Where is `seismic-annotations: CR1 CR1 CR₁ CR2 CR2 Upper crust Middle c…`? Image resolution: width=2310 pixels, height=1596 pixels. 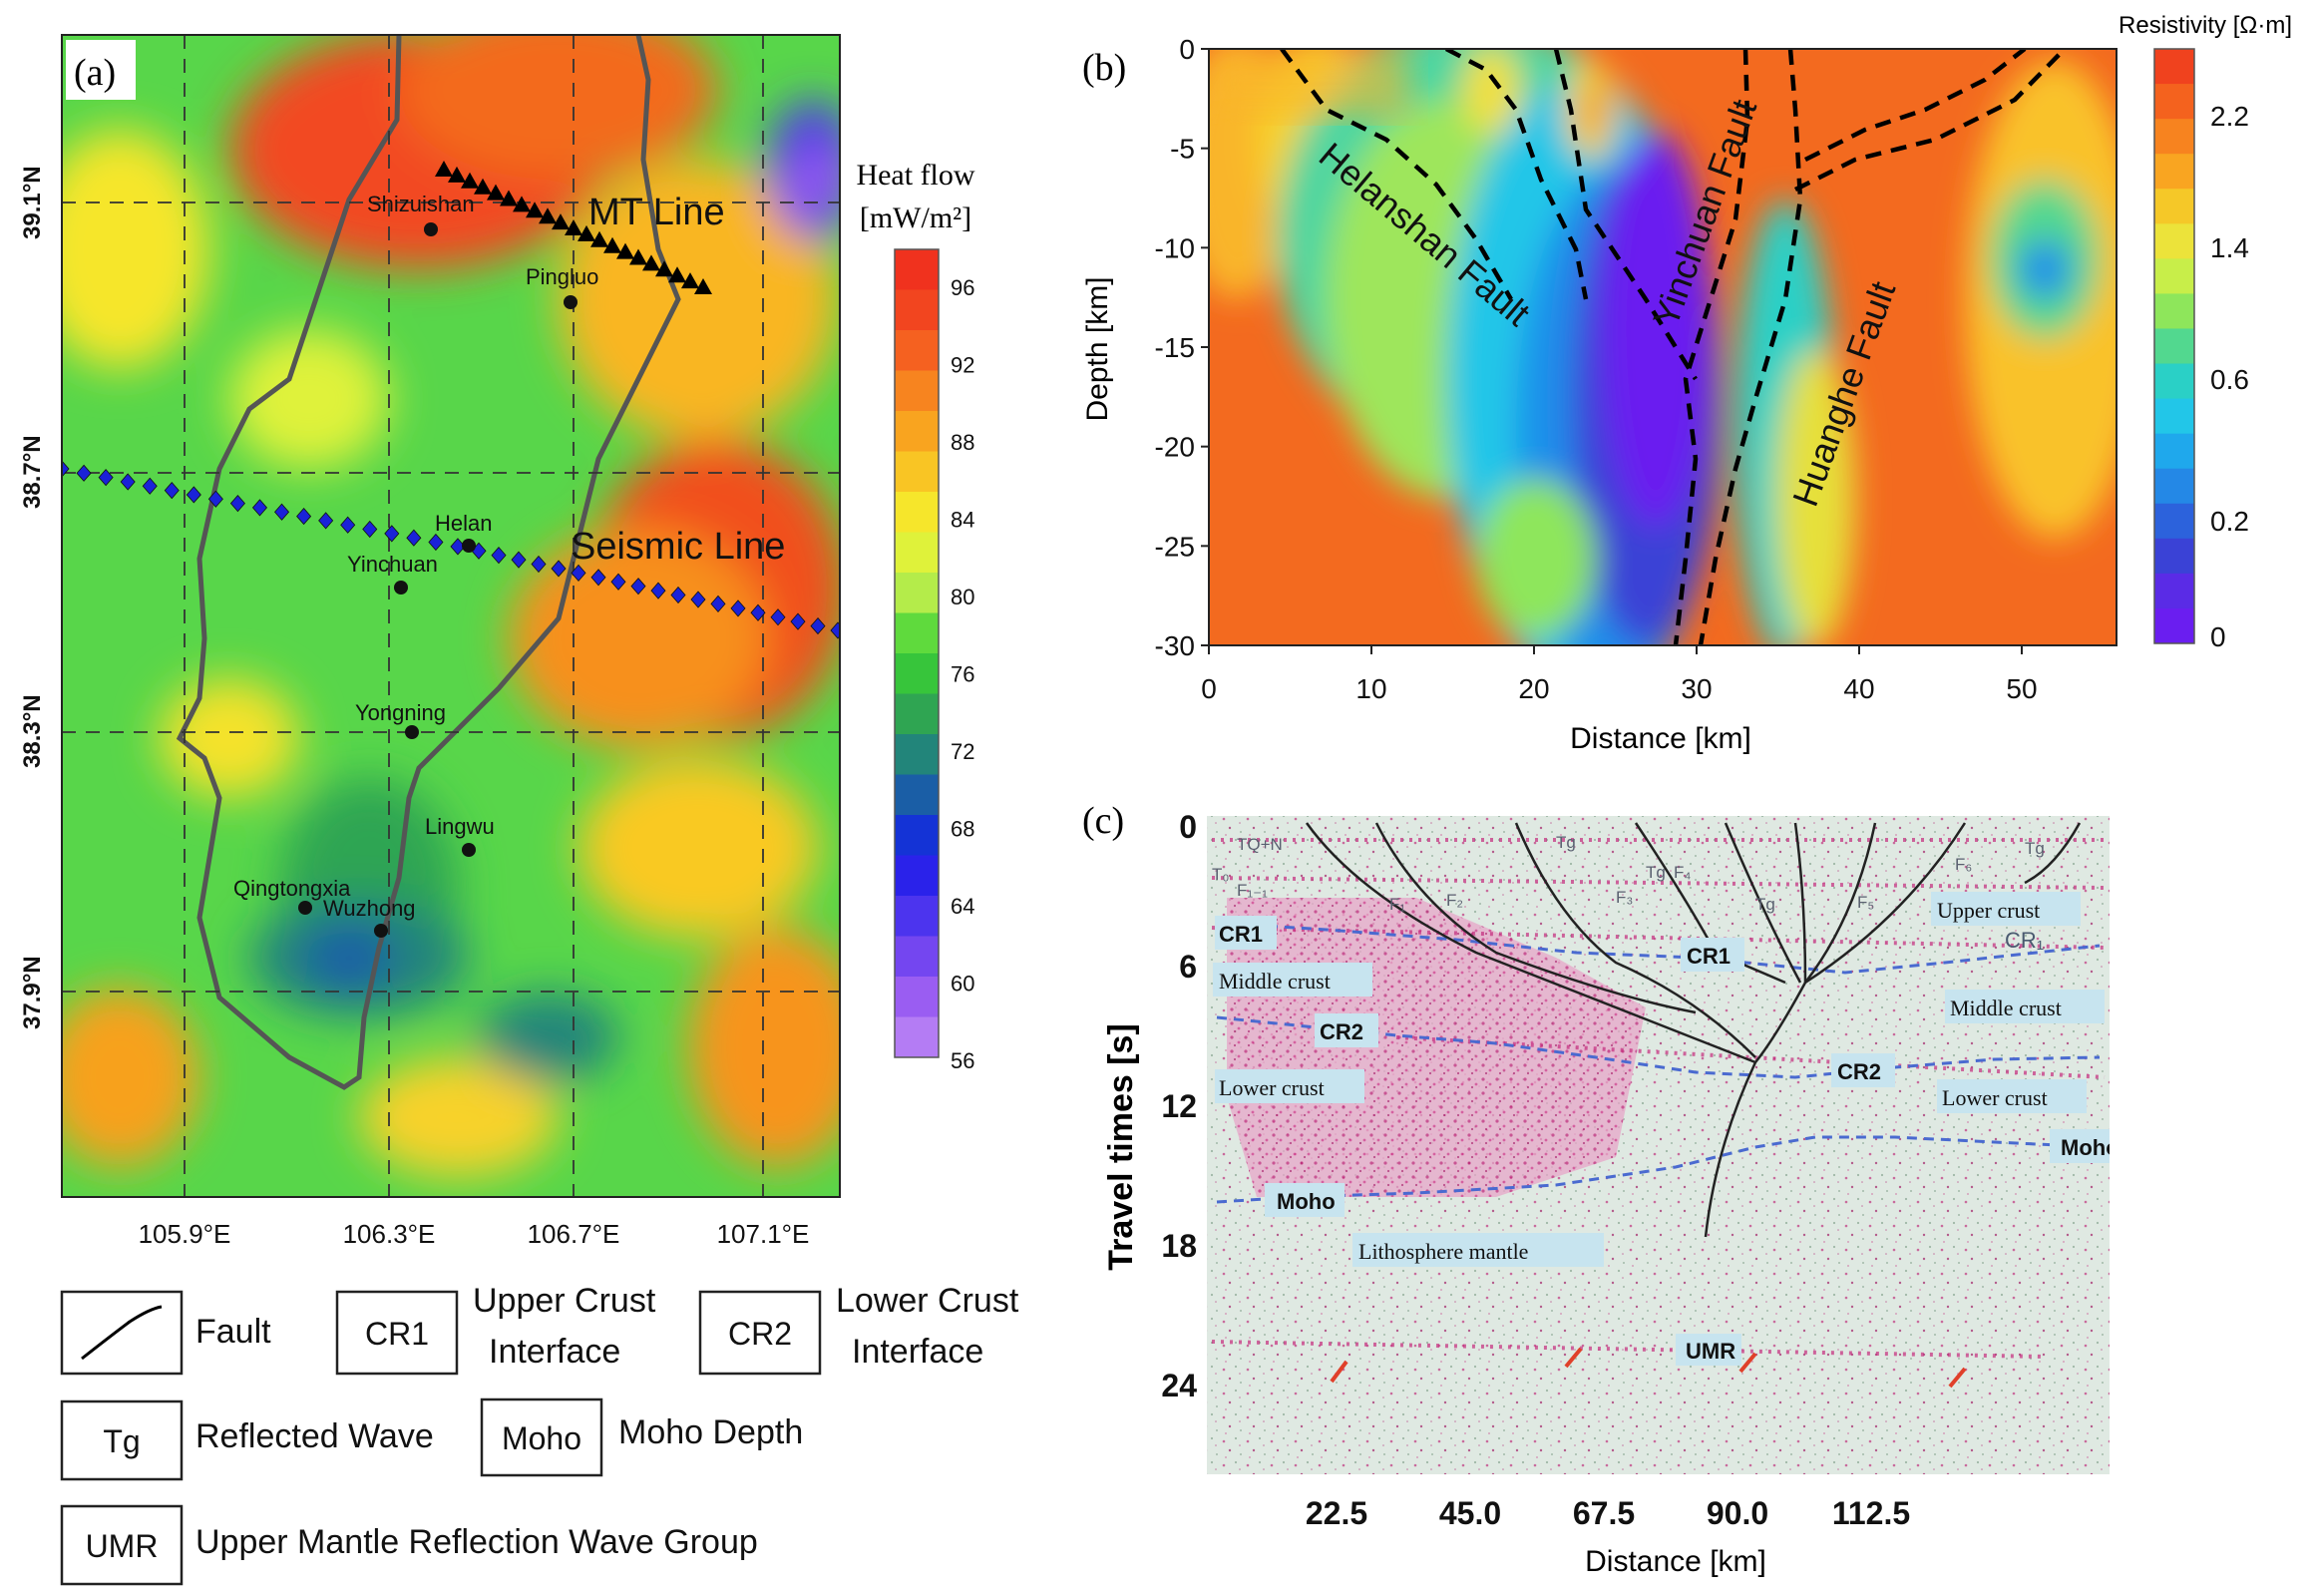
seismic-annotations: CR1 CR1 CR₁ CR2 CR2 Upper crust Middle c… is located at coordinates (1666, 1129).